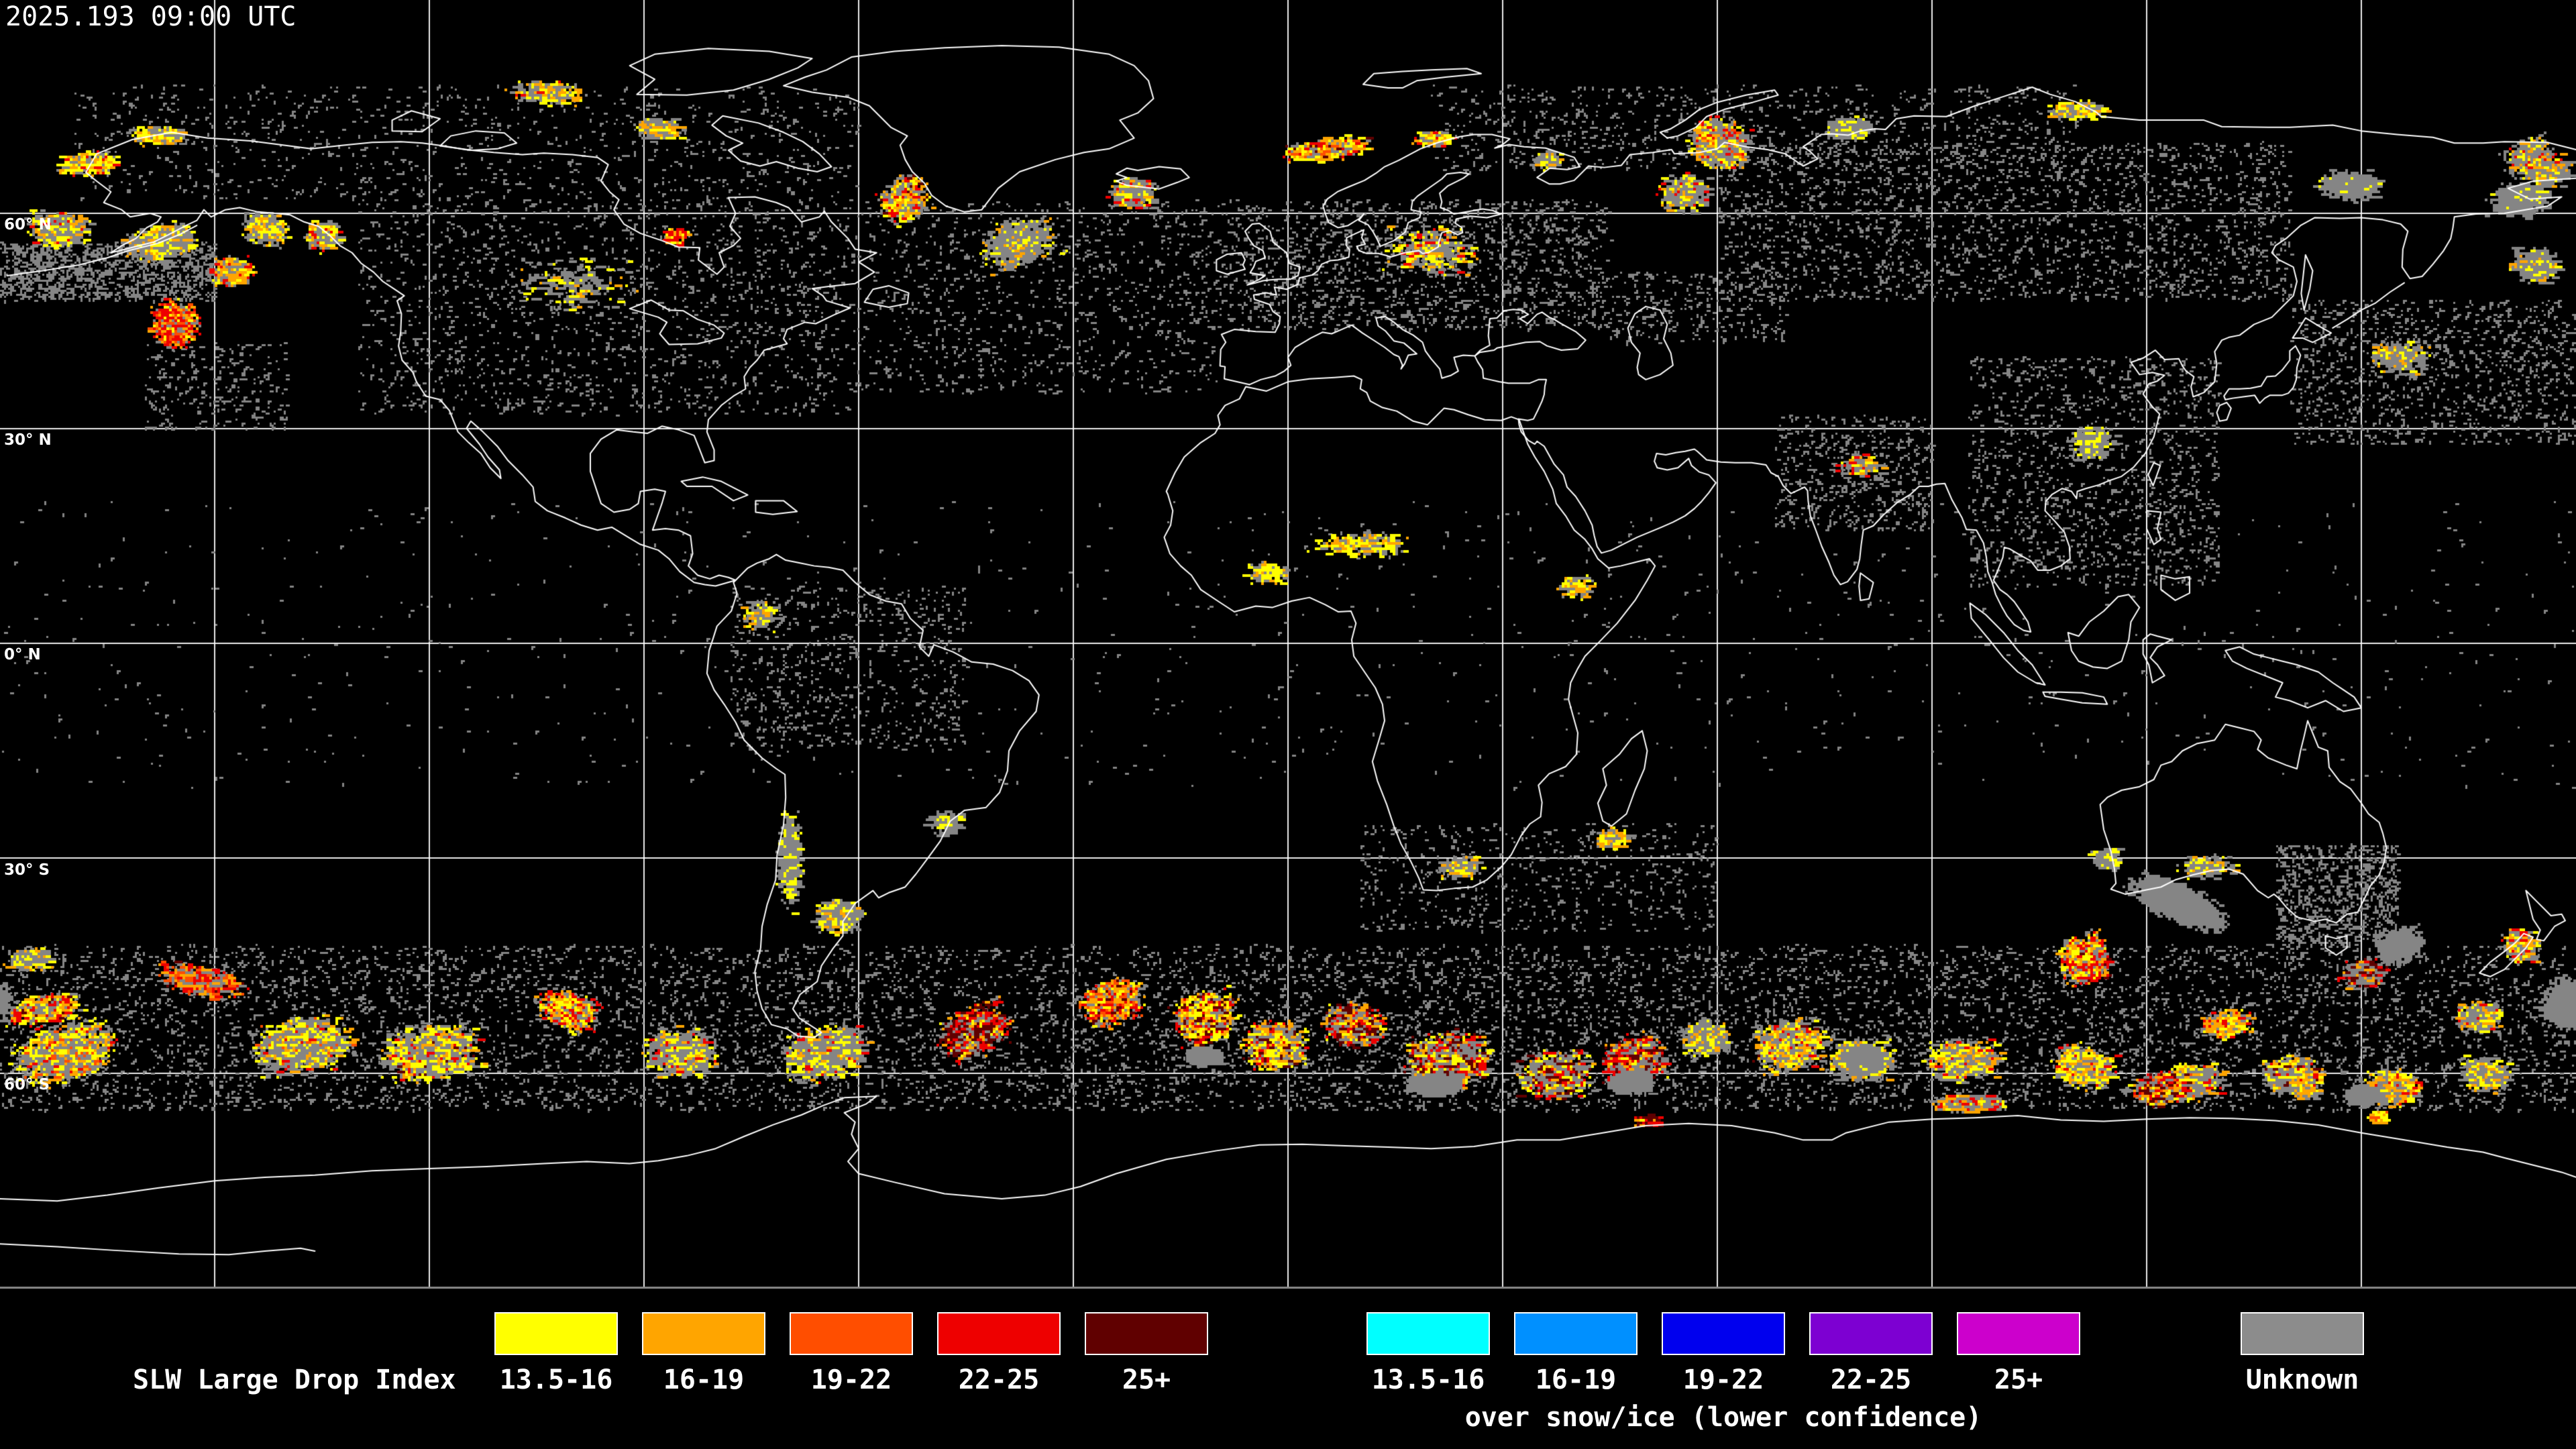 This screenshot has height=1449, width=2576. What do you see at coordinates (28, 224) in the screenshot?
I see `lat-label-60n: 60° N` at bounding box center [28, 224].